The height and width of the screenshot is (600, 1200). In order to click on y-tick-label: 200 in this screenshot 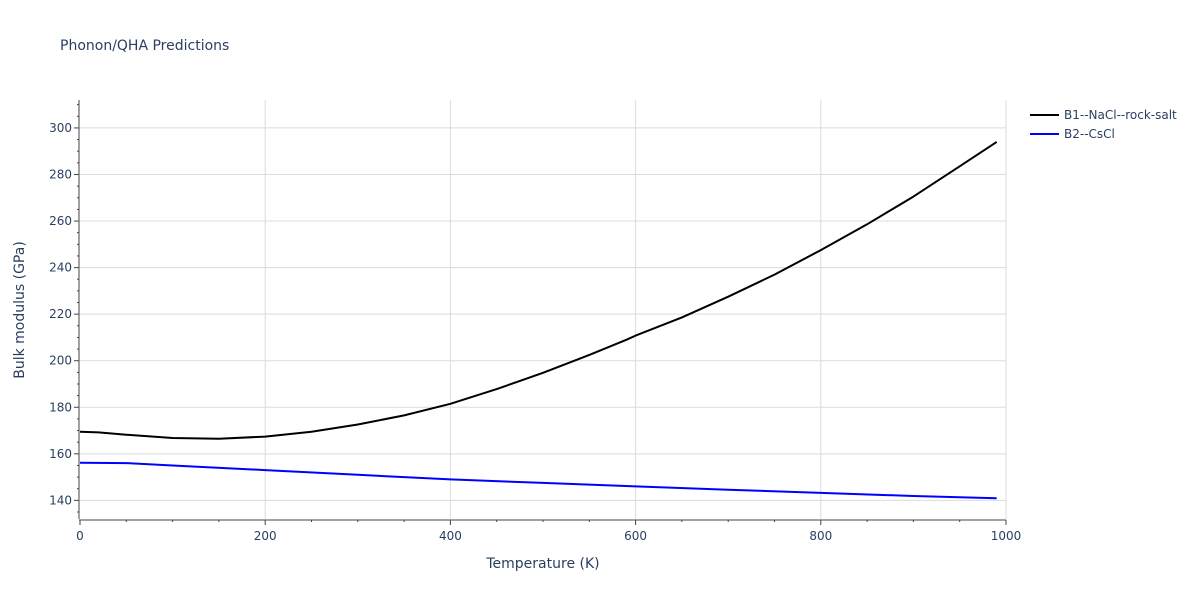, I will do `click(60, 361)`.